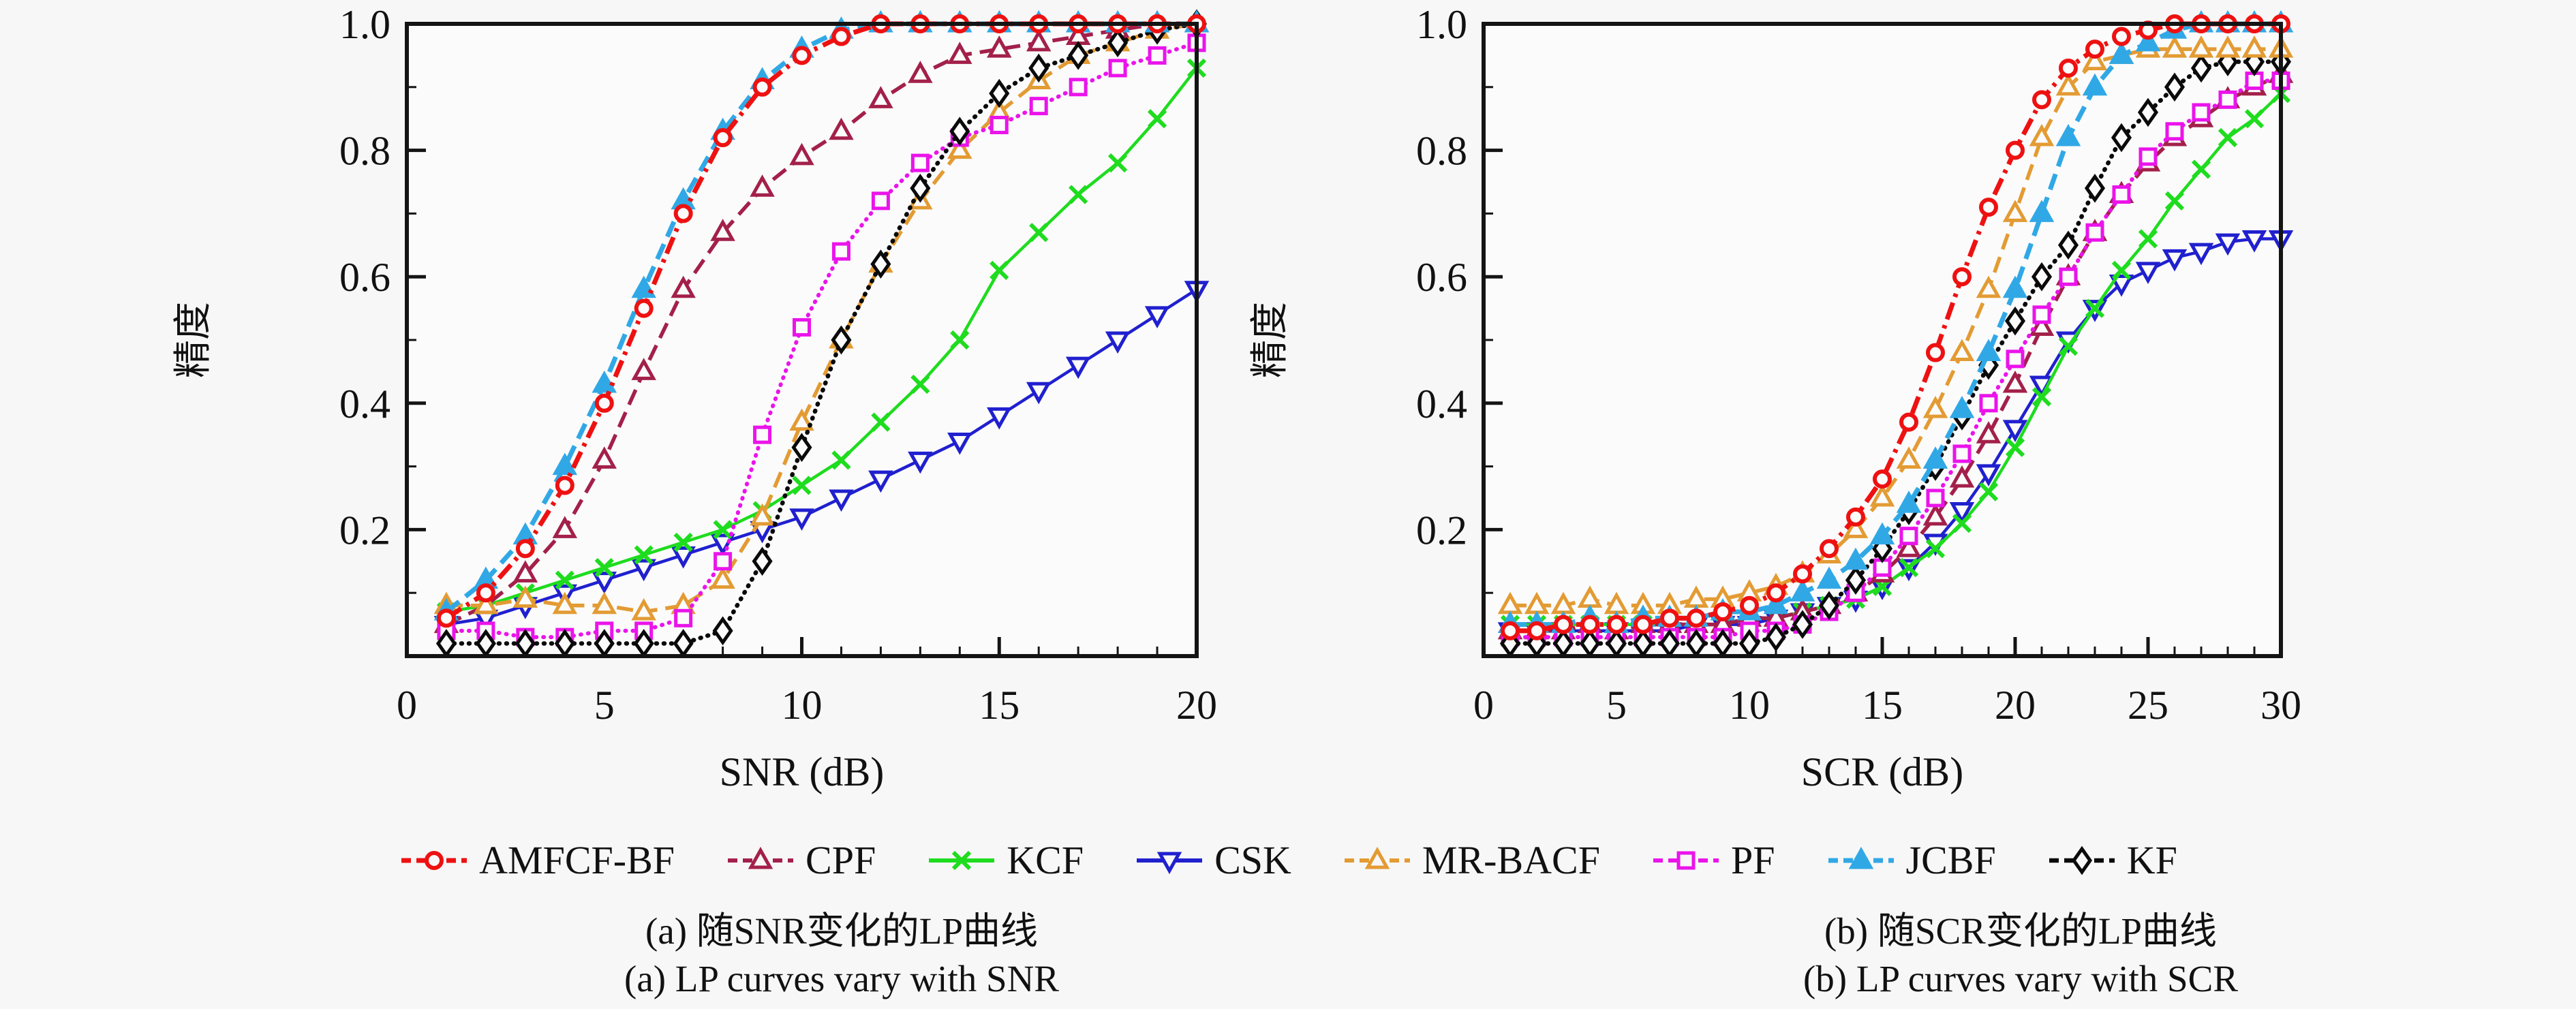 The width and height of the screenshot is (2576, 1009). What do you see at coordinates (1045, 860) in the screenshot?
I see `legend-label-KCF: KCF` at bounding box center [1045, 860].